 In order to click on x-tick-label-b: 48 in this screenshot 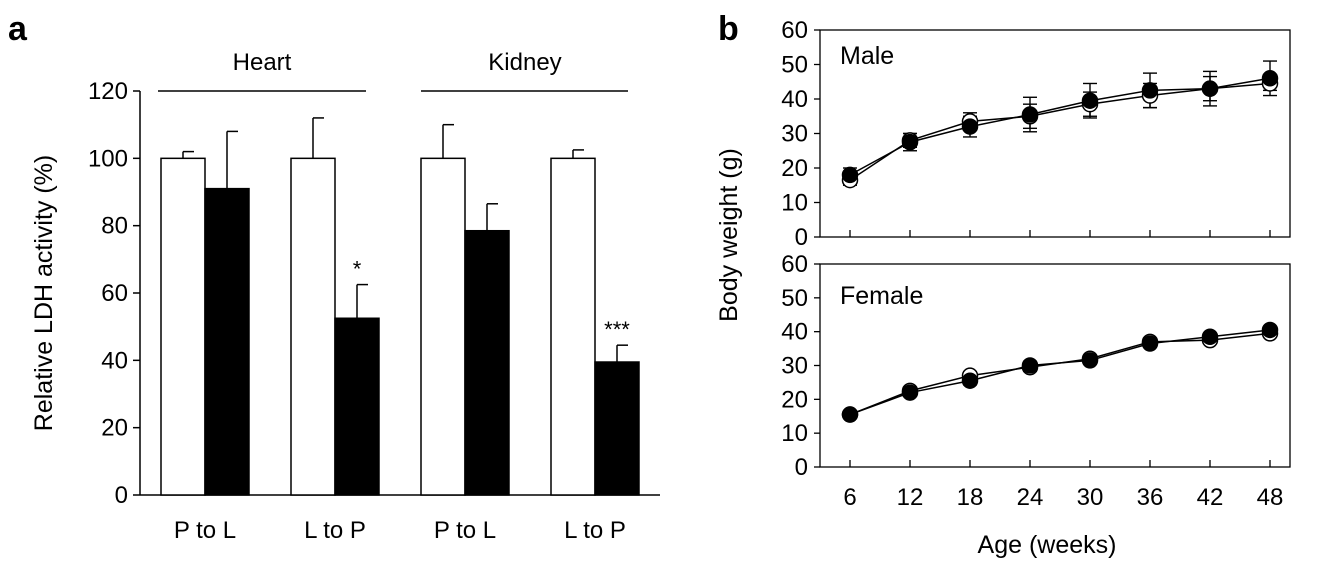, I will do `click(1270, 497)`.